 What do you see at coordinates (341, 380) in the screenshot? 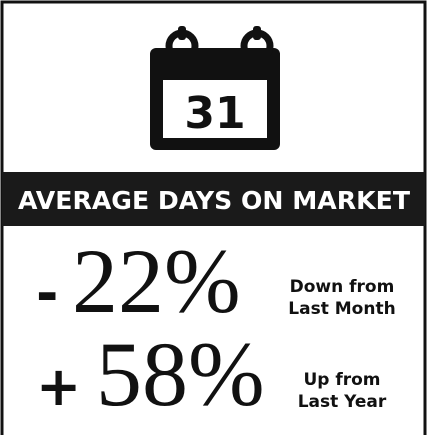
I see `stat-note: Up from` at bounding box center [341, 380].